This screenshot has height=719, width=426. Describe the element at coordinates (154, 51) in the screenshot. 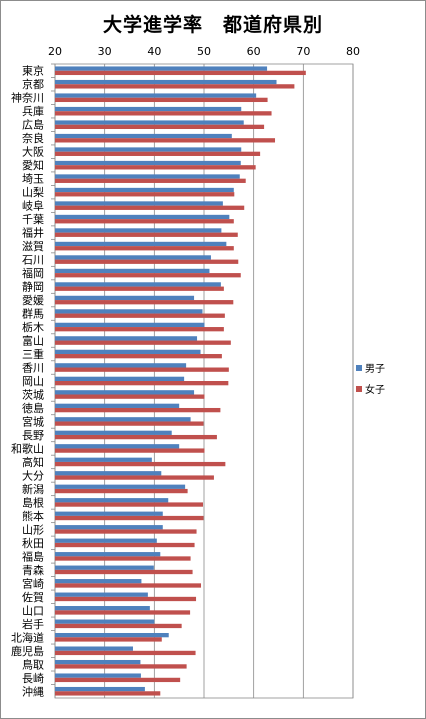

I see `x-tick-label: 40` at that location.